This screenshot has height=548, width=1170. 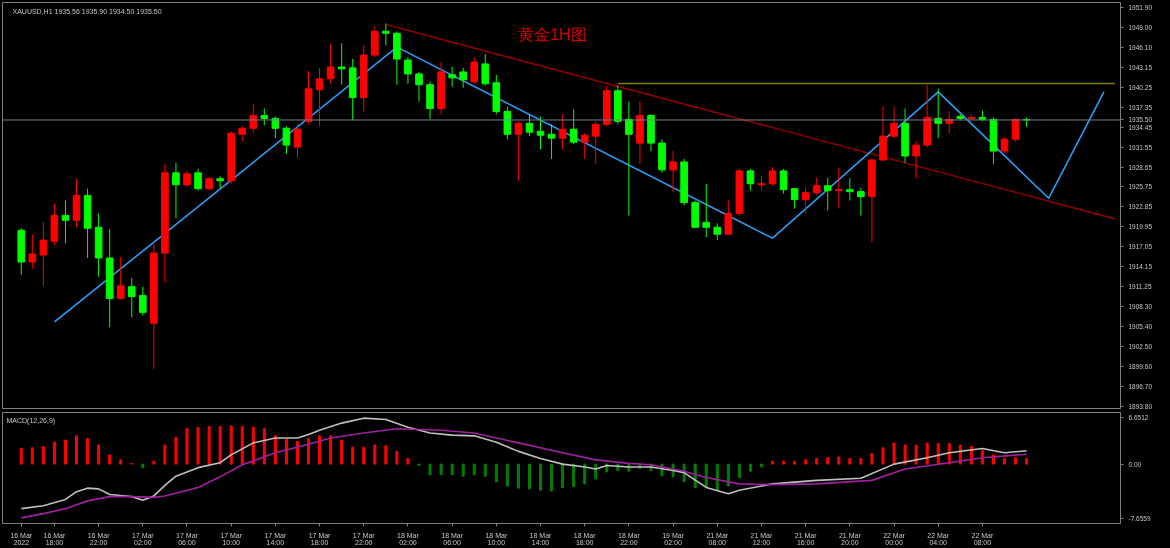 I want to click on text: 黄金1H图, so click(x=552, y=34).